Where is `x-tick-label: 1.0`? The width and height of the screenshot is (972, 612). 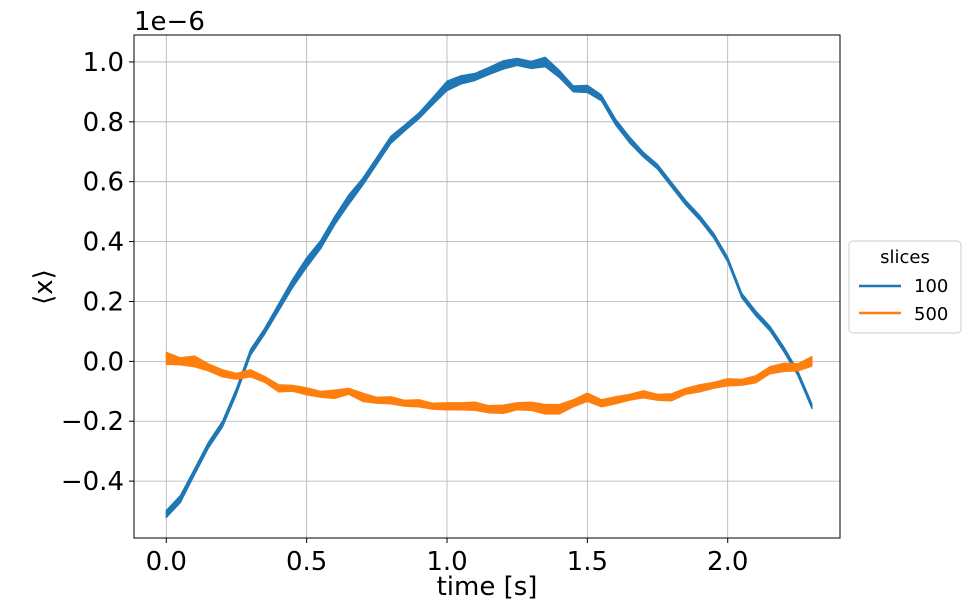
x-tick-label: 1.0 is located at coordinates (446, 562).